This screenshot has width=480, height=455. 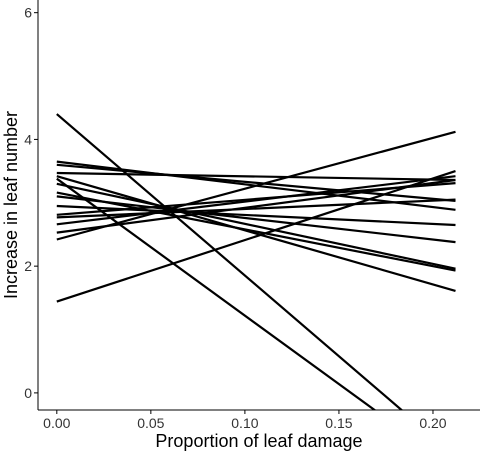 I want to click on y-tick-label: 6, so click(x=28, y=13).